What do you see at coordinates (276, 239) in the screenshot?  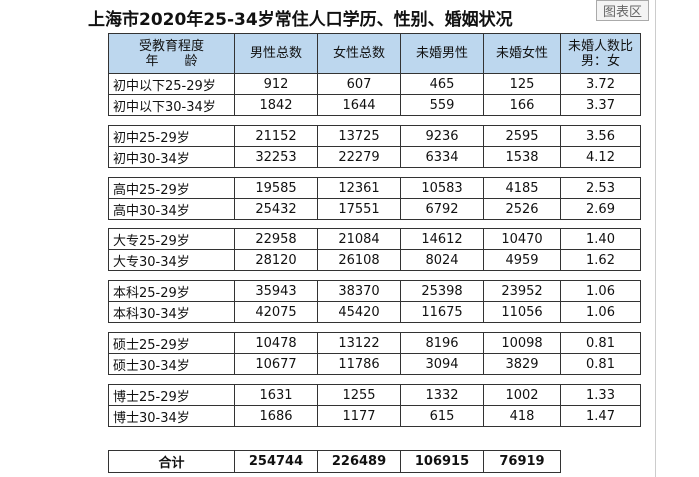 I see `data-cell: 22958` at bounding box center [276, 239].